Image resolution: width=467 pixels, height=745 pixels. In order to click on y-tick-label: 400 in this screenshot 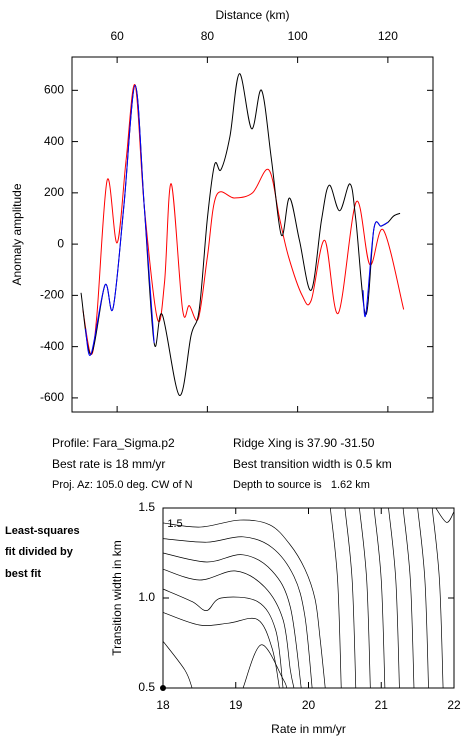, I will do `click(54, 141)`.